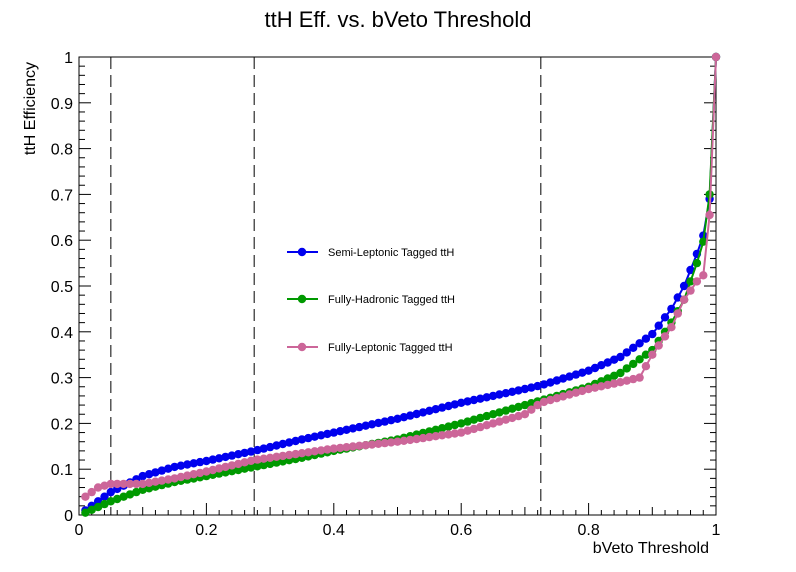  Describe the element at coordinates (302, 299) in the screenshot. I see `legend-swatch-marker` at that location.